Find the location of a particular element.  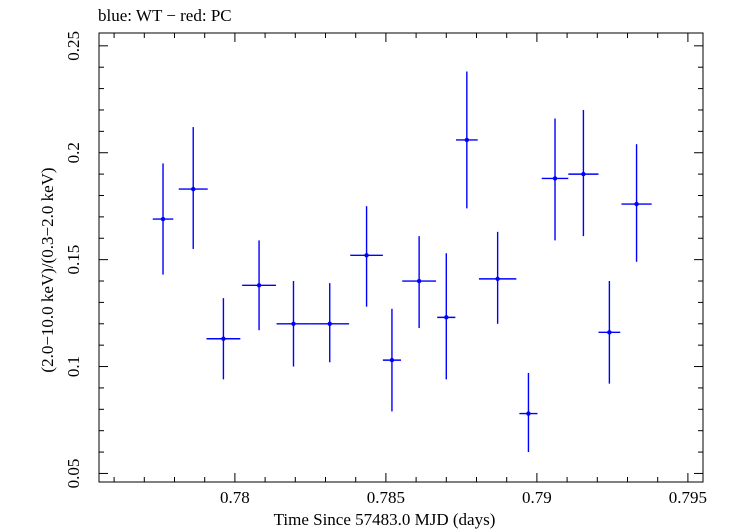

x-tick-label: 0.785 is located at coordinates (386, 497).